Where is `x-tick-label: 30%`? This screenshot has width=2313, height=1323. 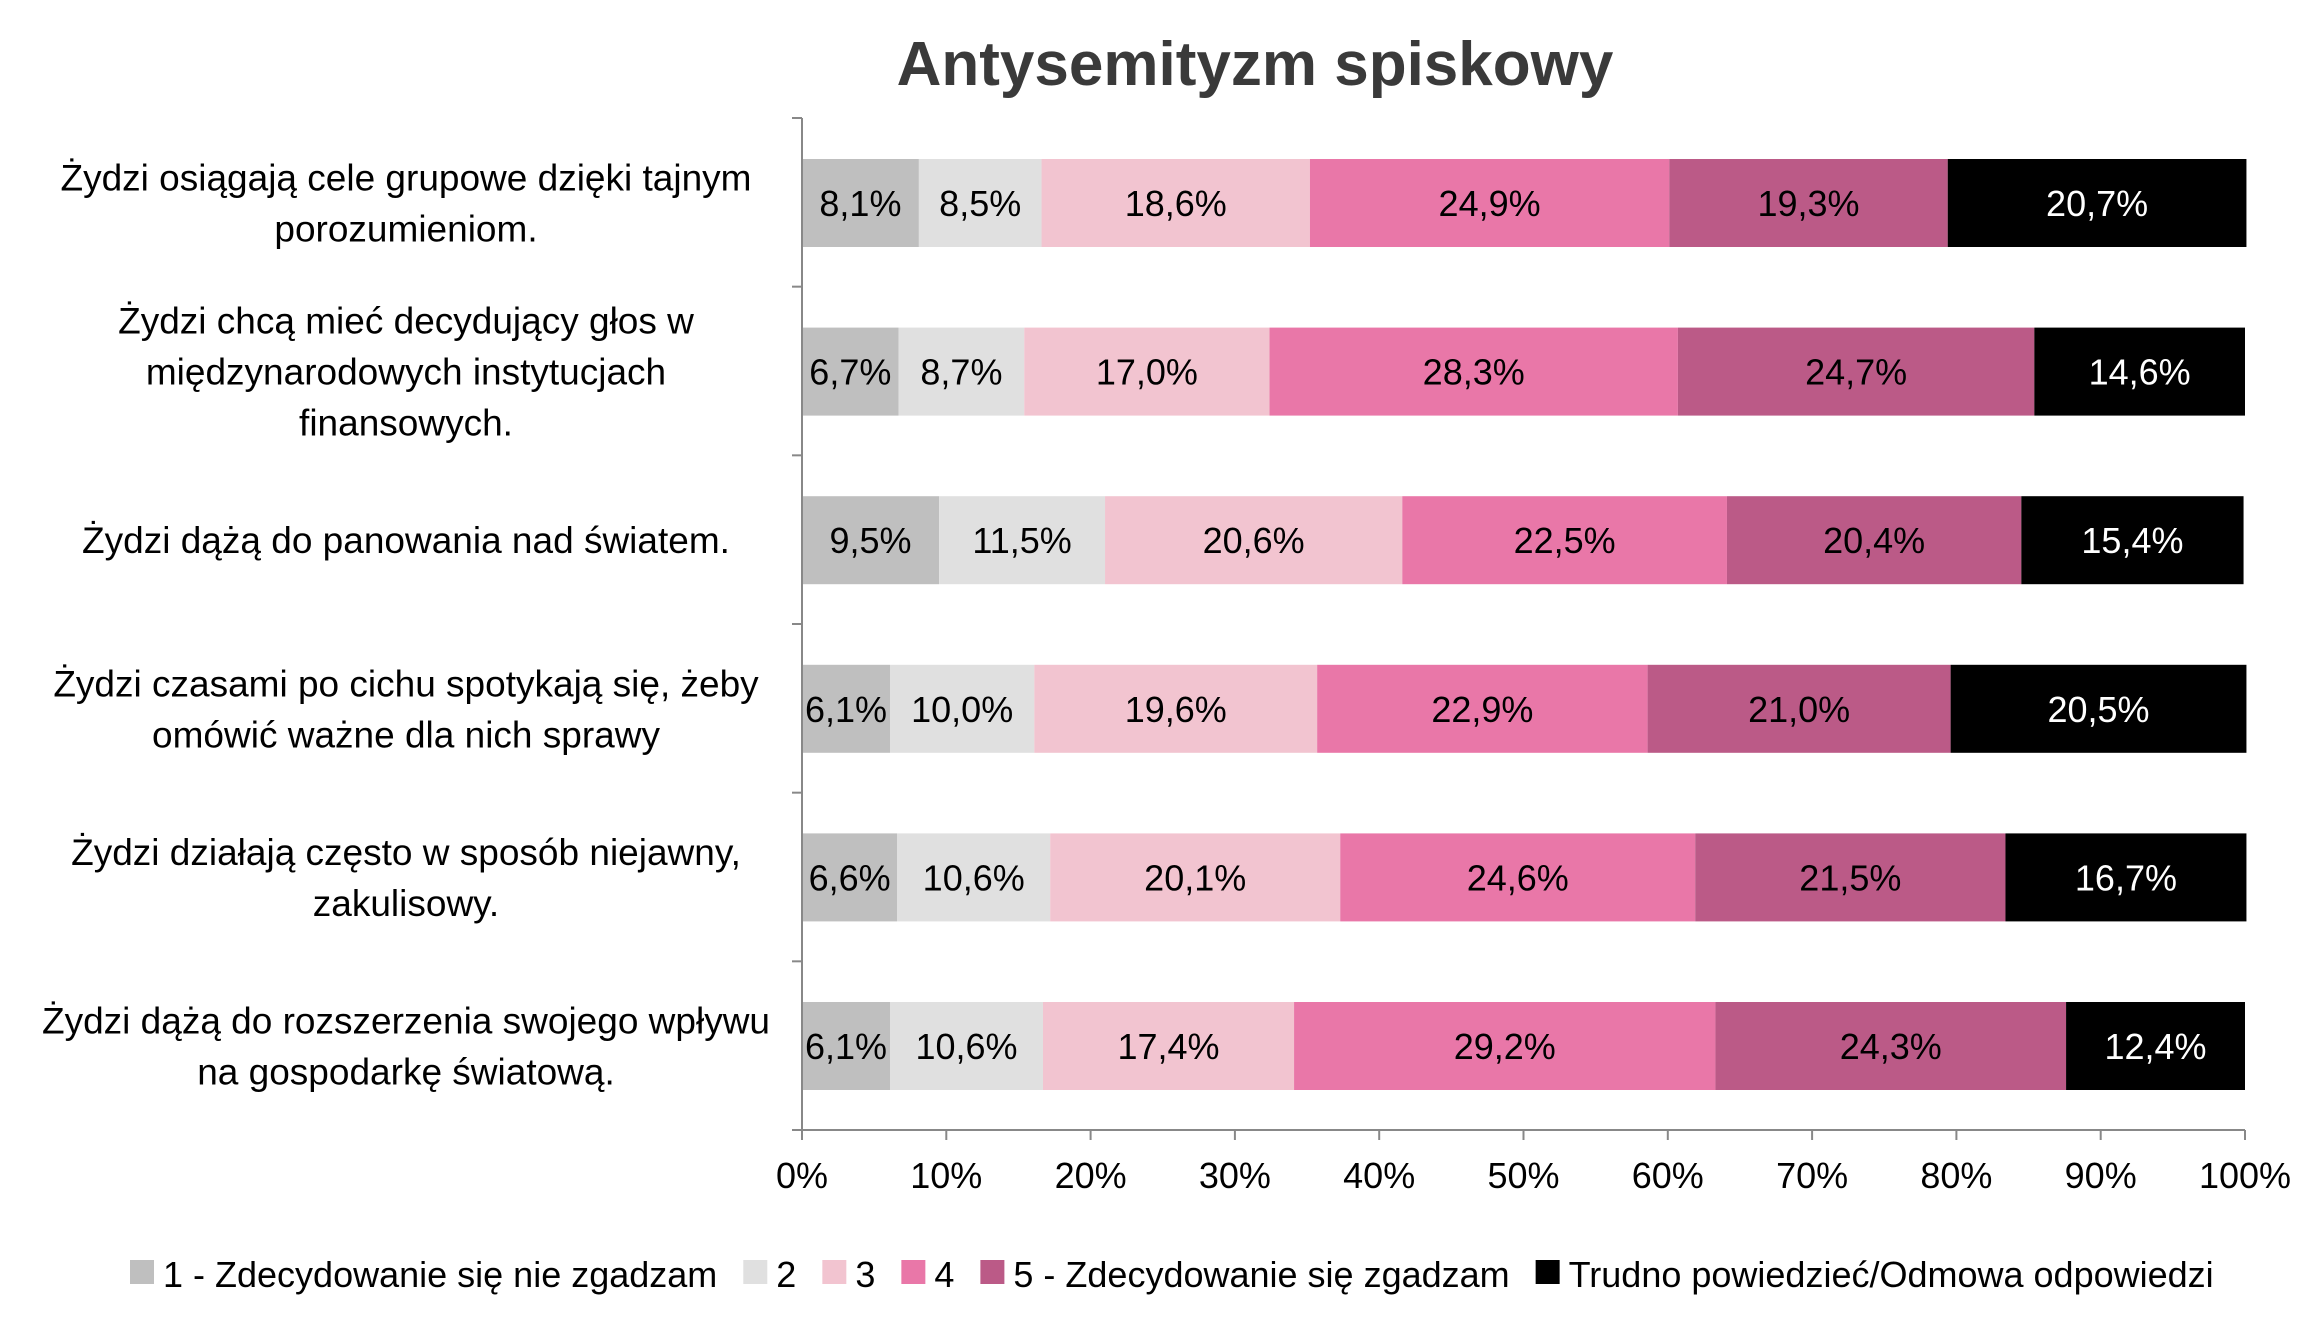
x-tick-label: 30% is located at coordinates (1235, 1175).